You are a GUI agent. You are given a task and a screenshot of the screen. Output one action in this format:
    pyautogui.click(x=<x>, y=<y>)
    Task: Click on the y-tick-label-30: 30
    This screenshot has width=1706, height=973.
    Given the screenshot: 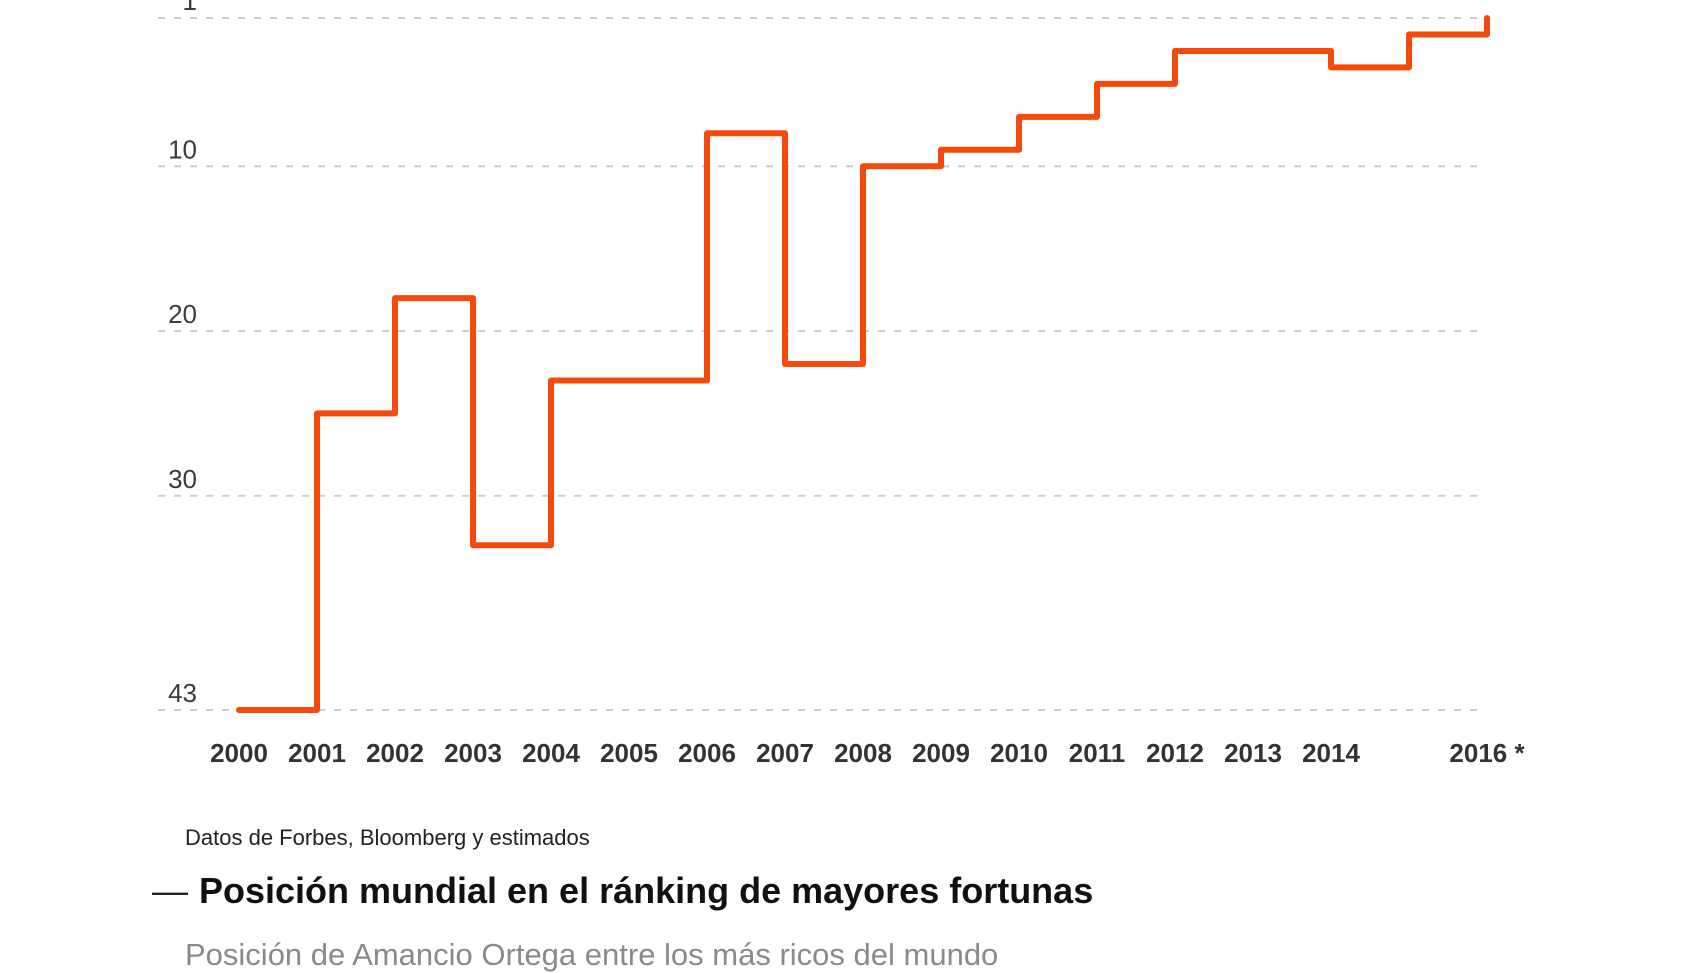 What is the action you would take?
    pyautogui.click(x=182, y=479)
    